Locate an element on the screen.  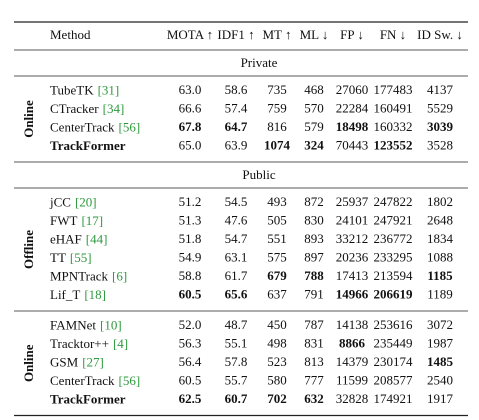
value-cell: 33212 is located at coordinates (352, 238).